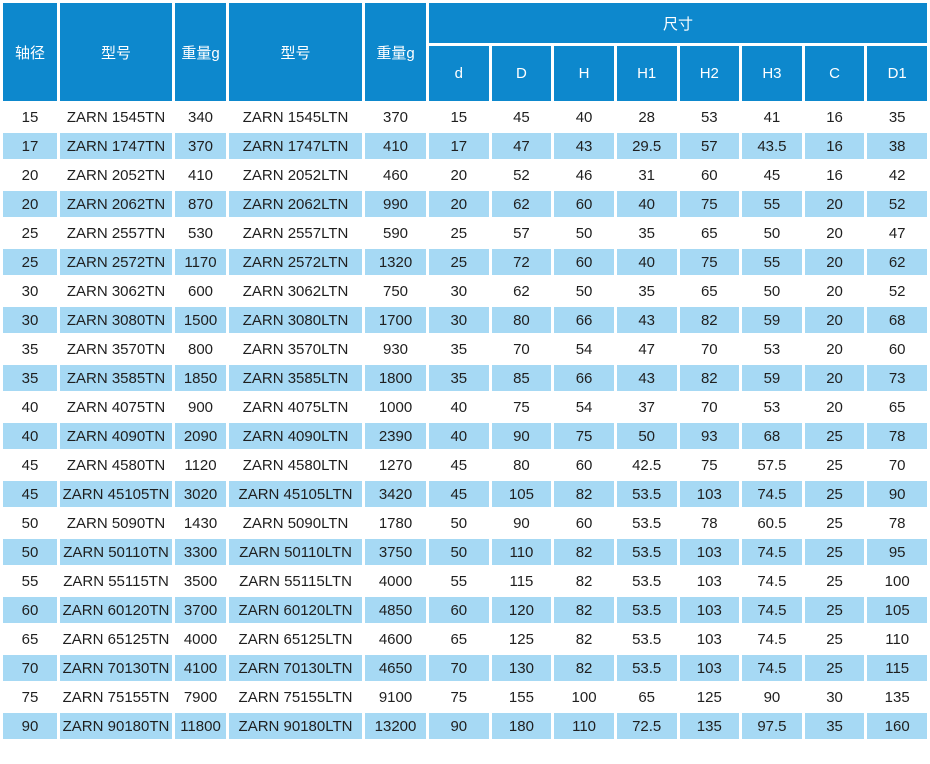 This screenshot has height=764, width=930. Describe the element at coordinates (200, 697) in the screenshot. I see `table-cell: 7900` at that location.